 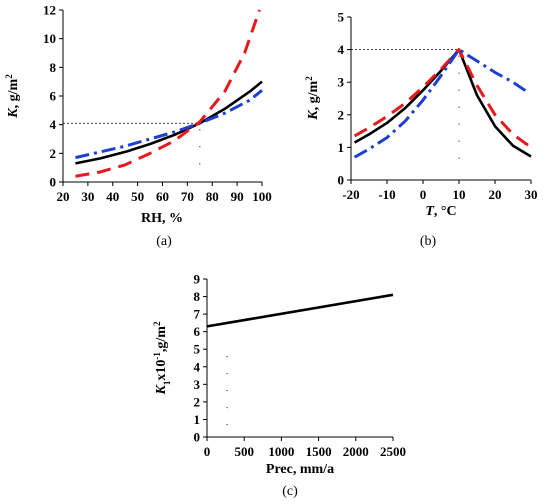 I want to click on panel-c-y-tick-label: 6, so click(x=197, y=331).